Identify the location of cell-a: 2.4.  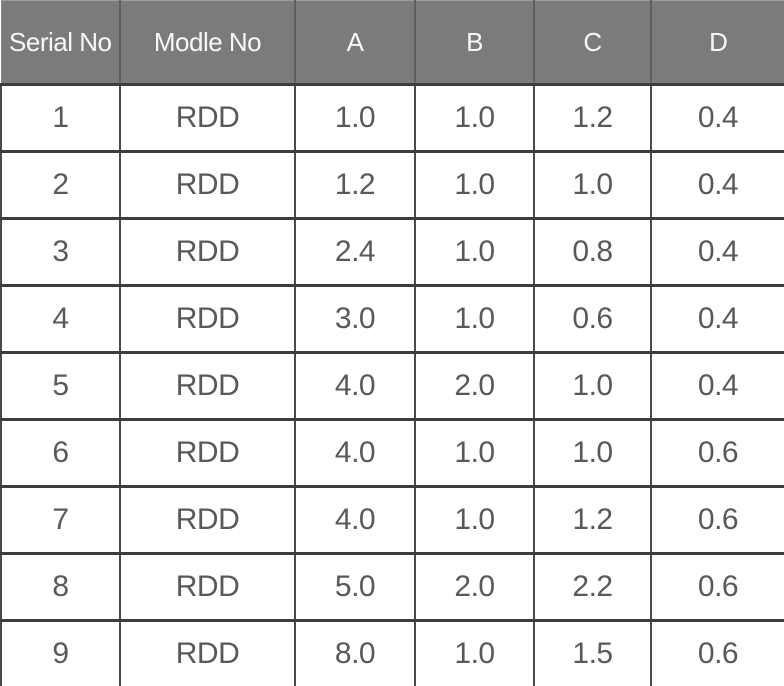
(355, 252).